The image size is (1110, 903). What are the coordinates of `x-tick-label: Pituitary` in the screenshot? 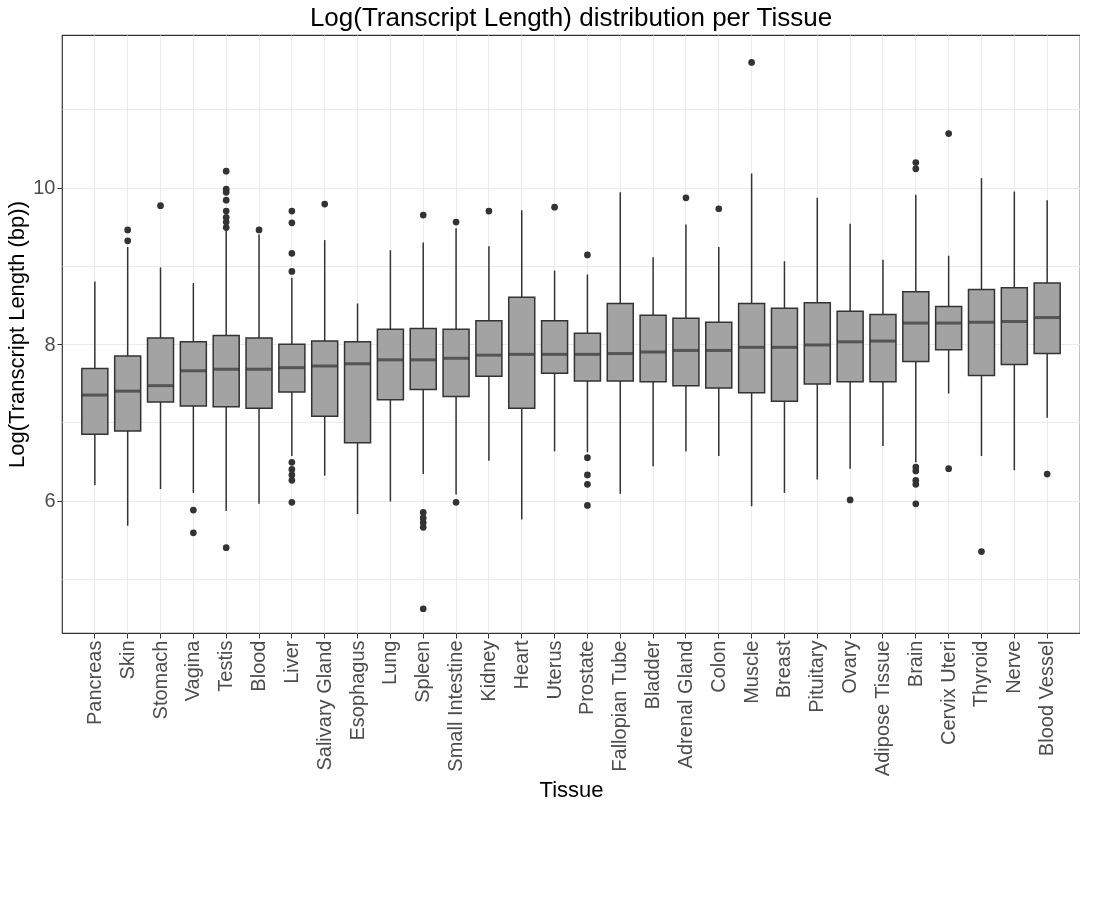 It's located at (816, 676).